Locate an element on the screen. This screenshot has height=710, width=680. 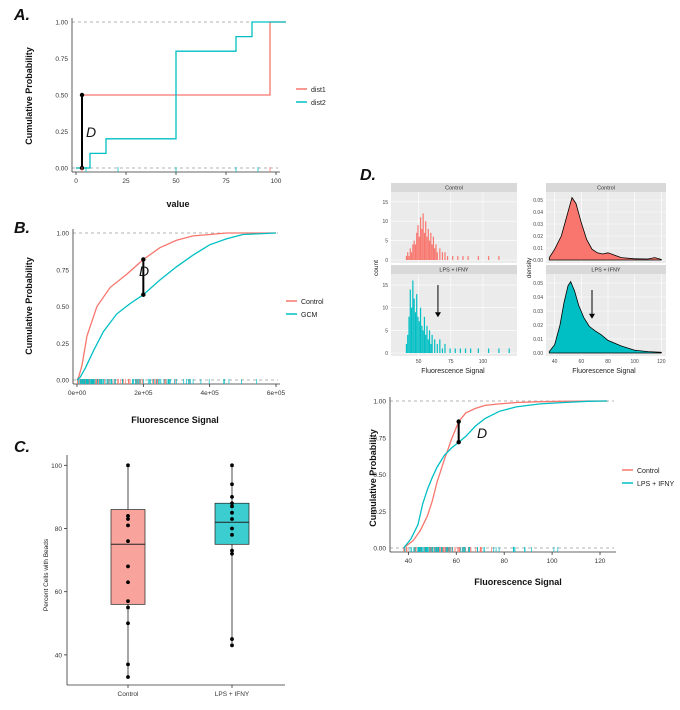
panel-c-ylabel: Percent Cells with Beads is located at coordinates (46, 574).